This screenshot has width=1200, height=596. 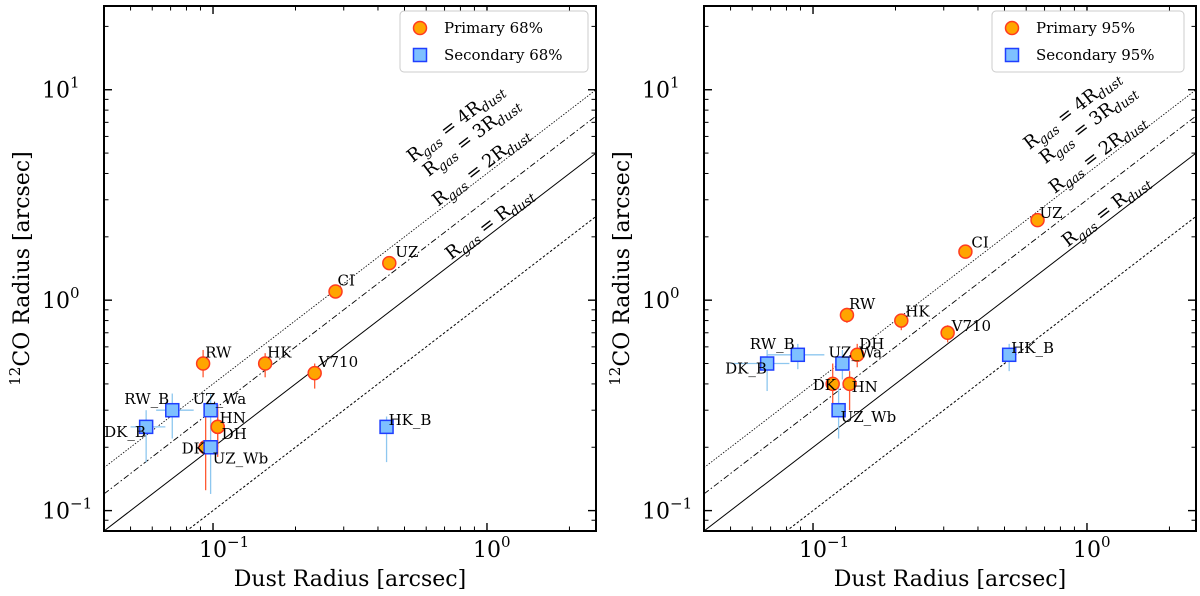 What do you see at coordinates (420, 28) in the screenshot?
I see `legend-marker-primary` at bounding box center [420, 28].